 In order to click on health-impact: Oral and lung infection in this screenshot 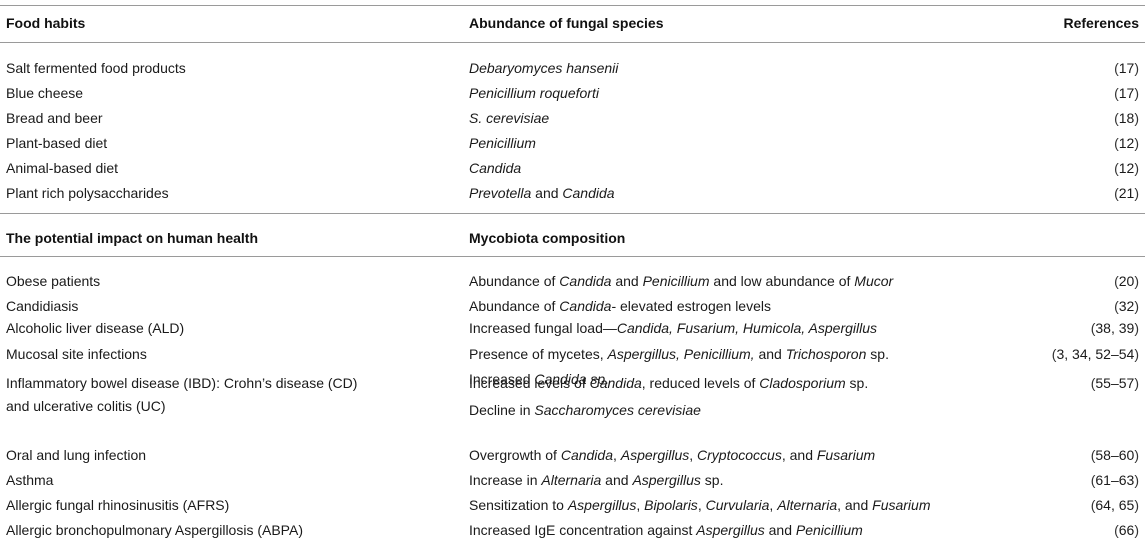, I will do `click(76, 455)`.